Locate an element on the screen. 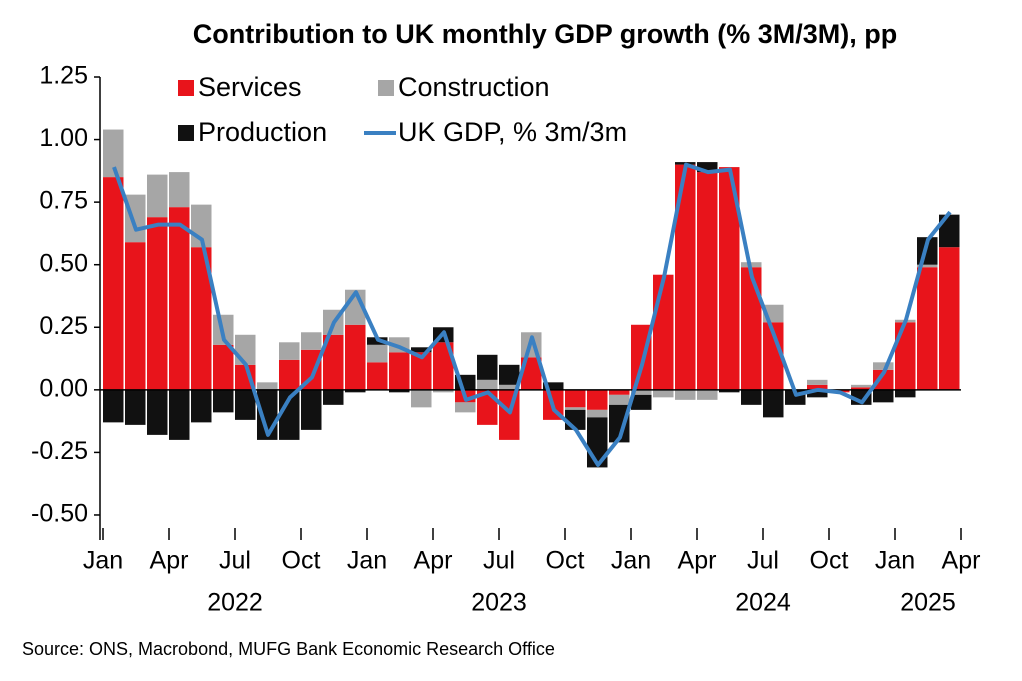 The image size is (1022, 681). legend-label: Services is located at coordinates (250, 87).